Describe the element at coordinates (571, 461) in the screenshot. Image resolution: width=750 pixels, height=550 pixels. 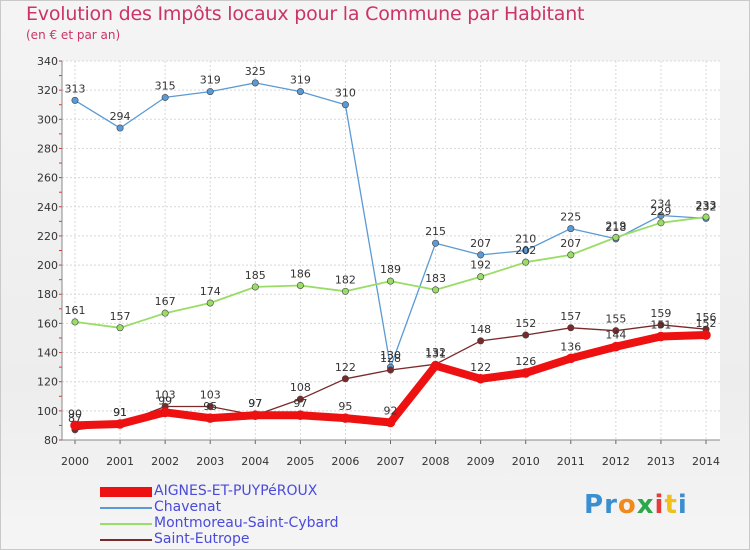
I see `x-tick-label: 2011` at that location.